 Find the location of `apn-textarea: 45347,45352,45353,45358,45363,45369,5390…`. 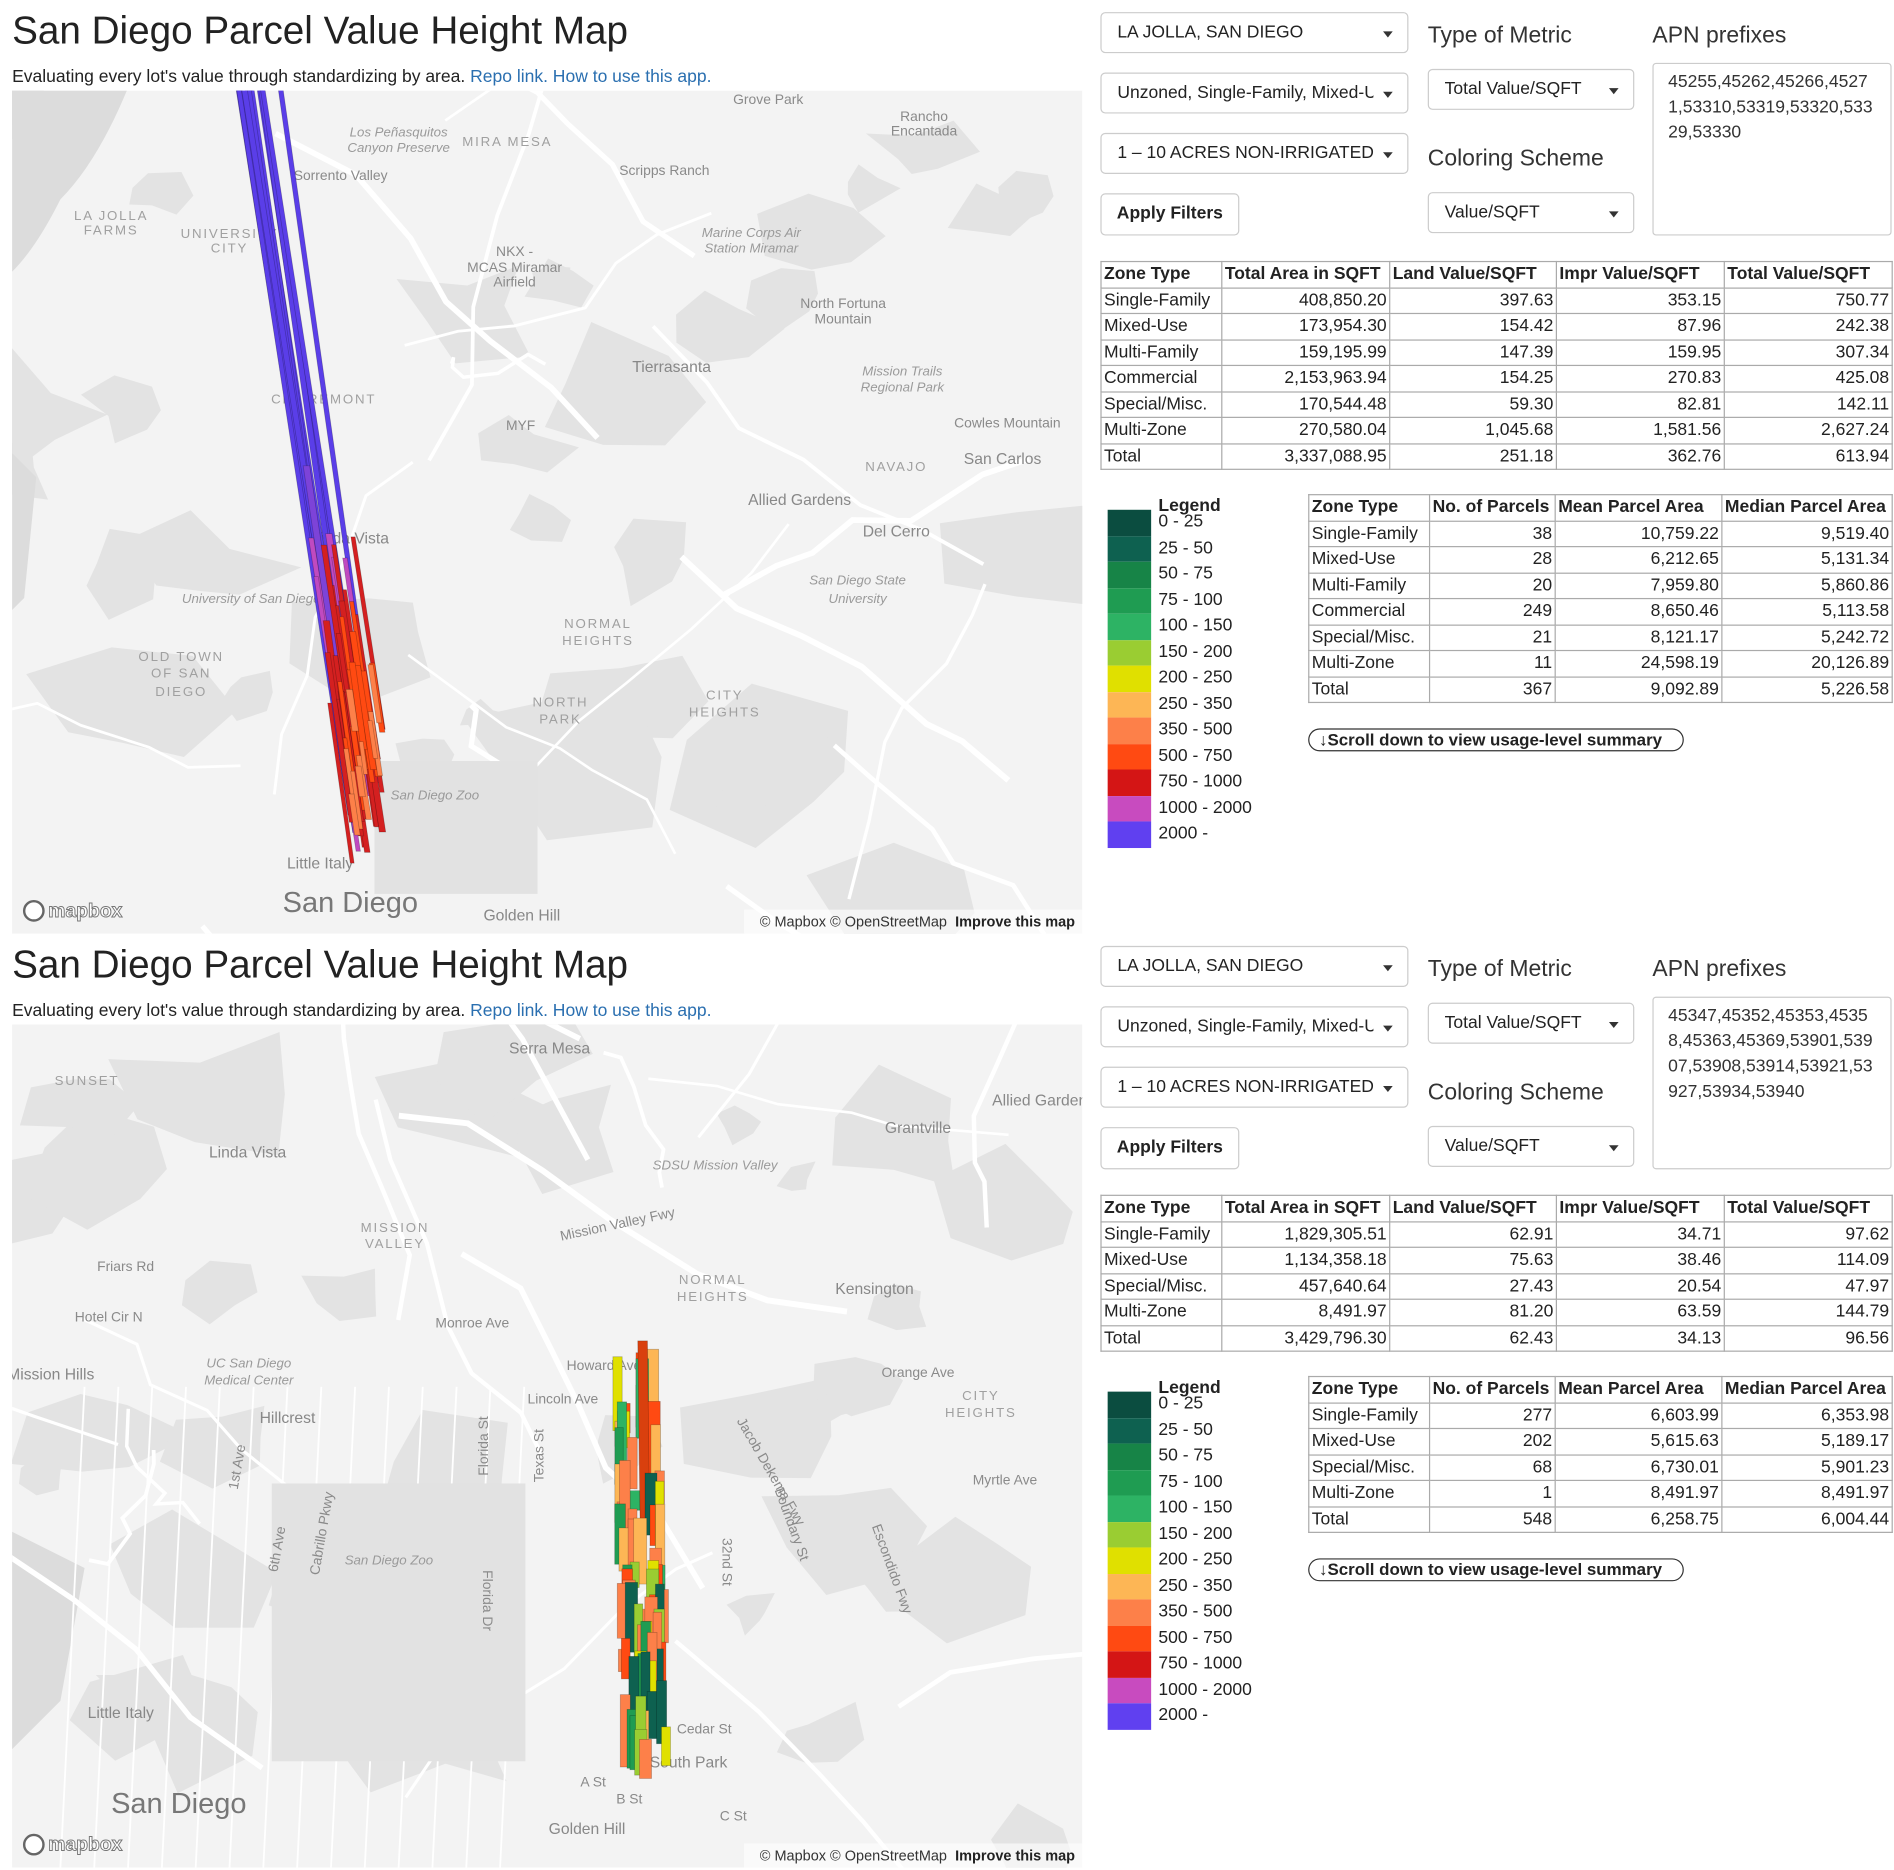

apn-textarea: 45347,45352,45353,45358,45363,45369,5390… is located at coordinates (1772, 1083).